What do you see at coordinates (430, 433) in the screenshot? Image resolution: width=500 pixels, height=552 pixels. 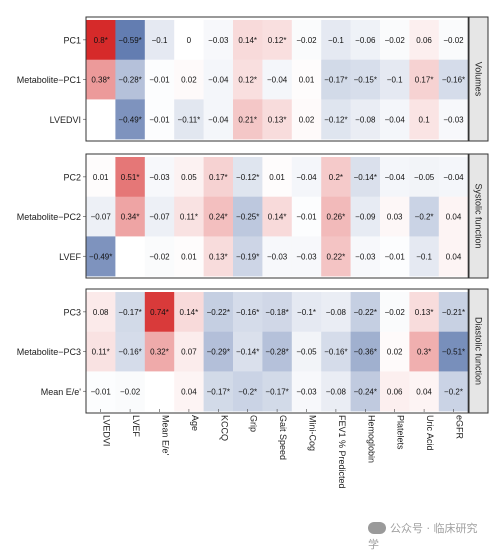 I see `x-tick-label: Uric Acid` at bounding box center [430, 433].